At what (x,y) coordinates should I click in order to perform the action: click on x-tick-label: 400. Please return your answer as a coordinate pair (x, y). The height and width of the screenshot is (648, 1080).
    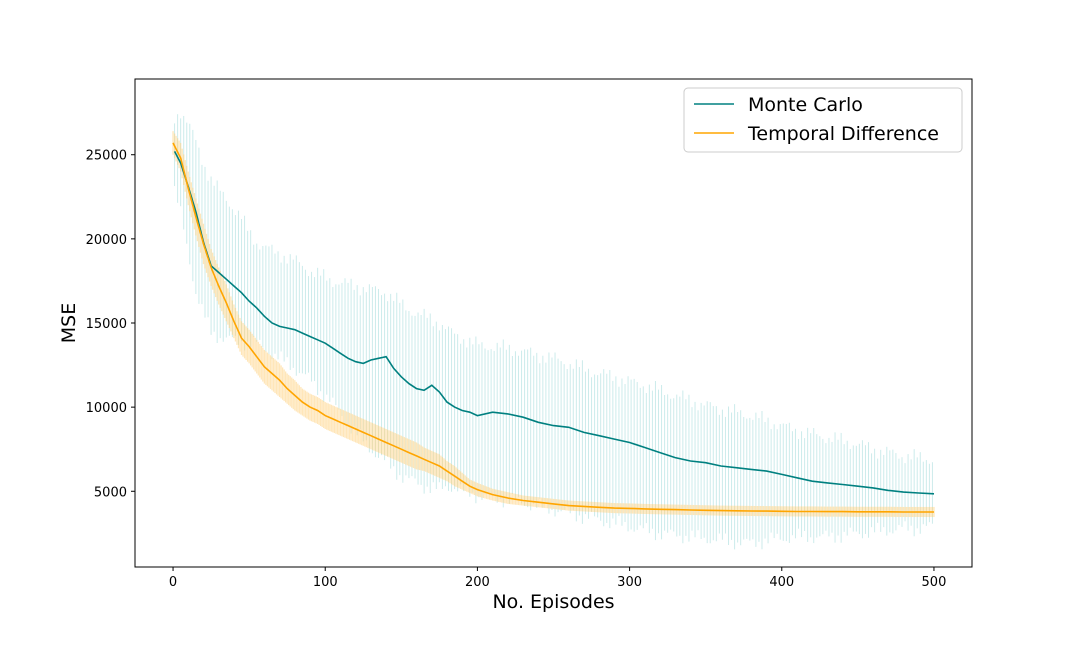
    Looking at the image, I should click on (781, 582).